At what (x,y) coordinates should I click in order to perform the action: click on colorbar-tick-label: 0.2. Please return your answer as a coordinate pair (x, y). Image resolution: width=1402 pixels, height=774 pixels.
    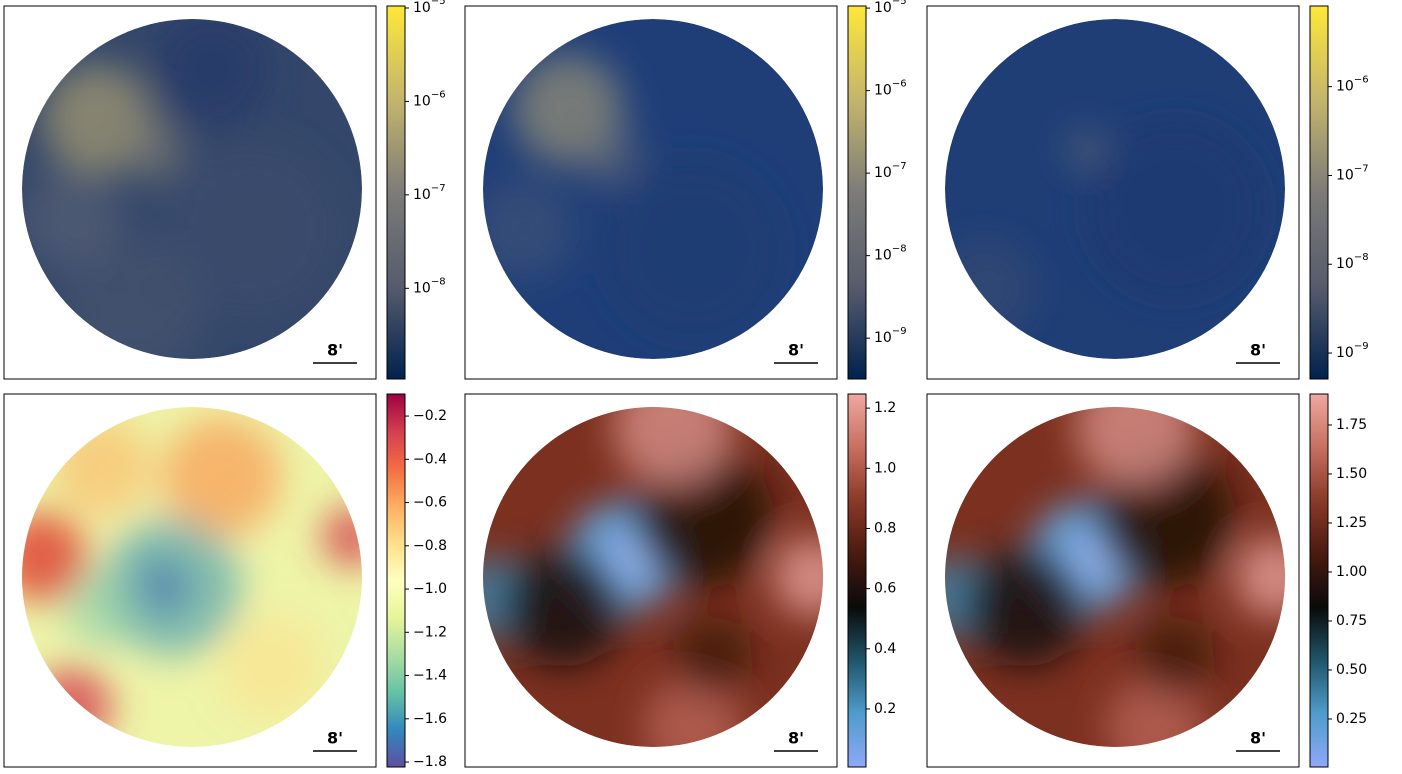
    Looking at the image, I should click on (885, 709).